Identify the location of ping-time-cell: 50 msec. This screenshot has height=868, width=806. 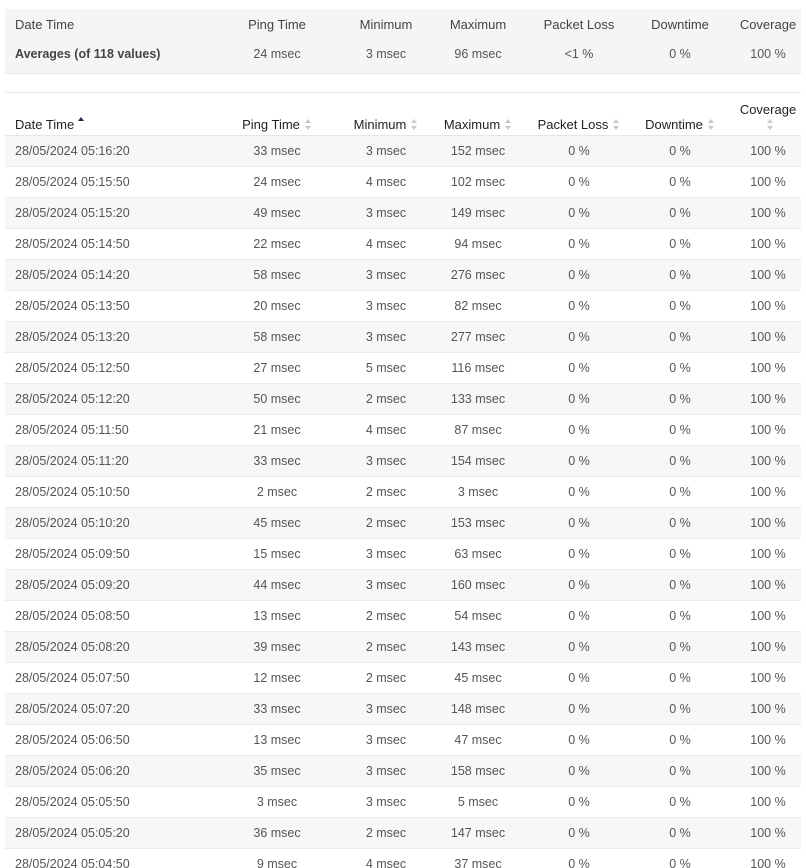
(277, 399).